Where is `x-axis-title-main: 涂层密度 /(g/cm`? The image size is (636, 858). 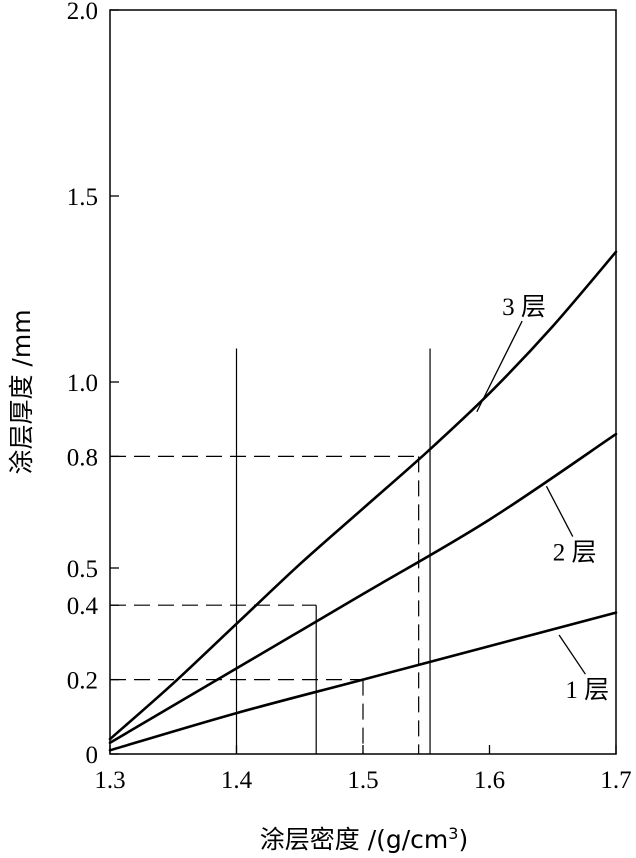
x-axis-title-main: 涂层密度 /(g/cm is located at coordinates (354, 839).